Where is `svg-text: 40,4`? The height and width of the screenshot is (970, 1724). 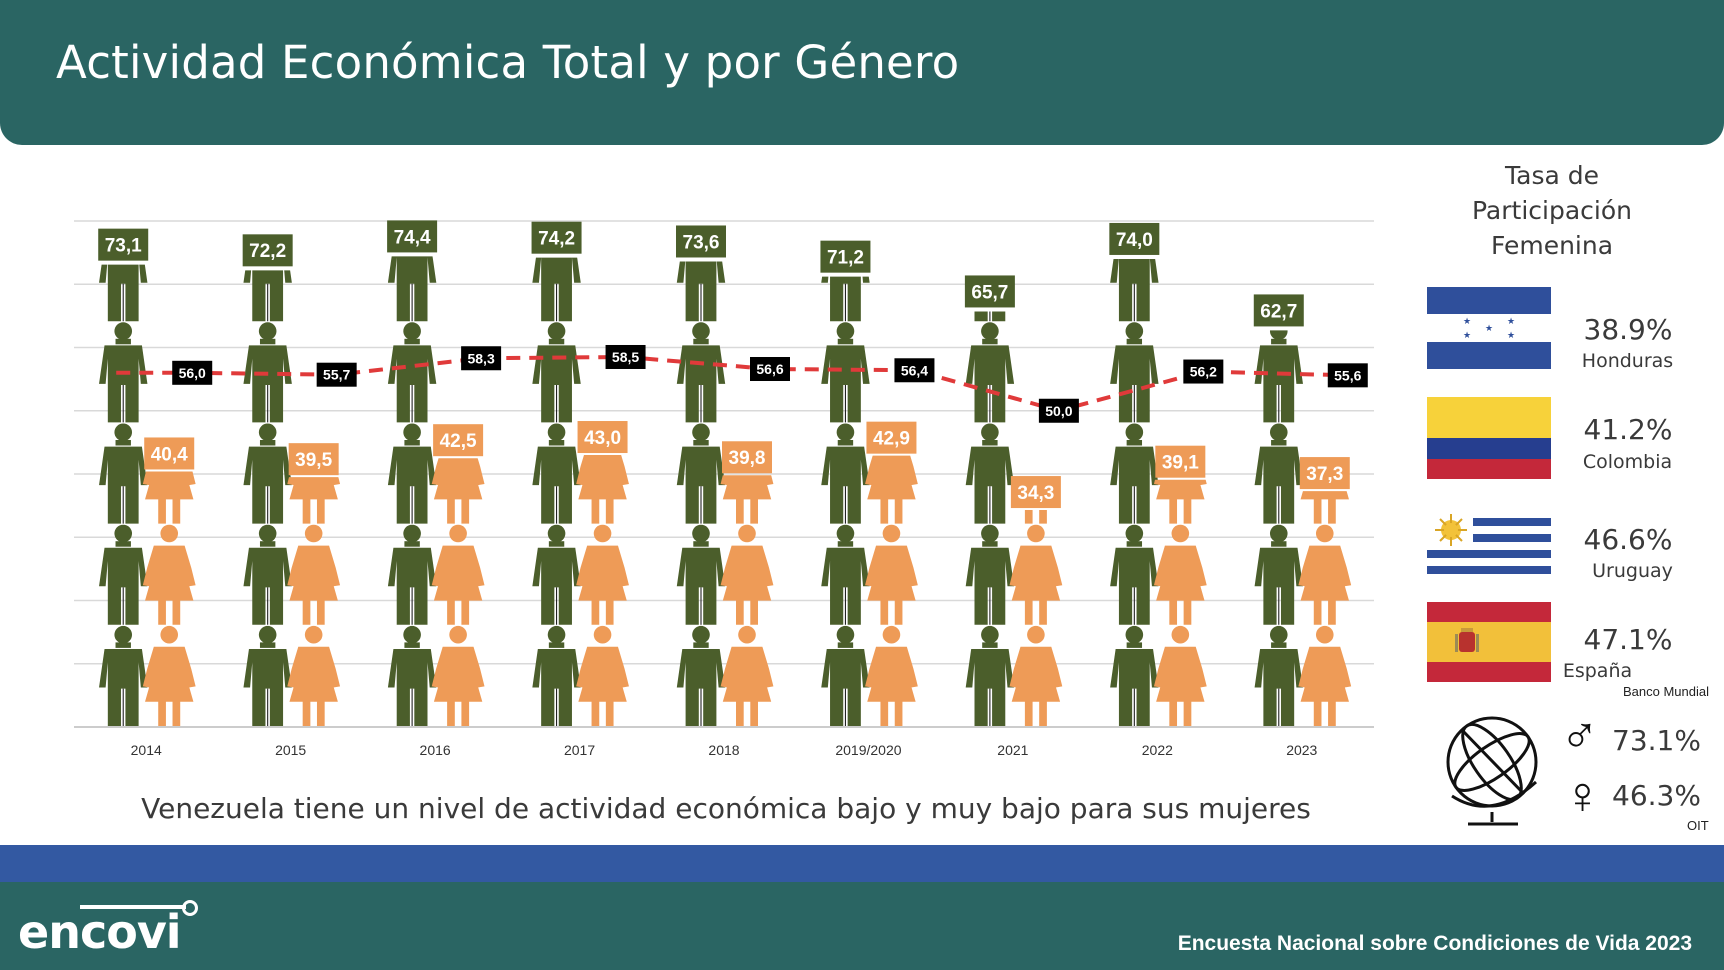 svg-text: 40,4 is located at coordinates (169, 454).